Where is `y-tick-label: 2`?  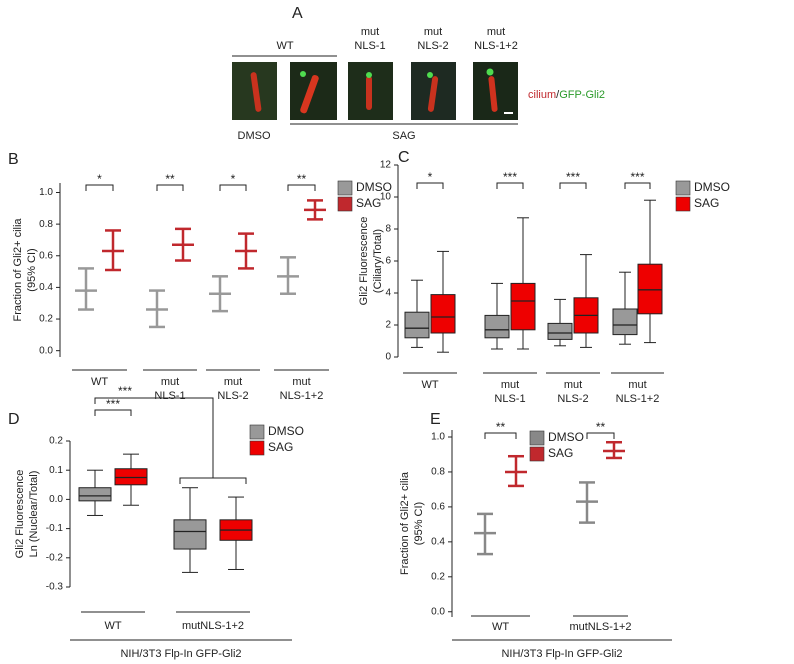 y-tick-label: 2 is located at coordinates (388, 325).